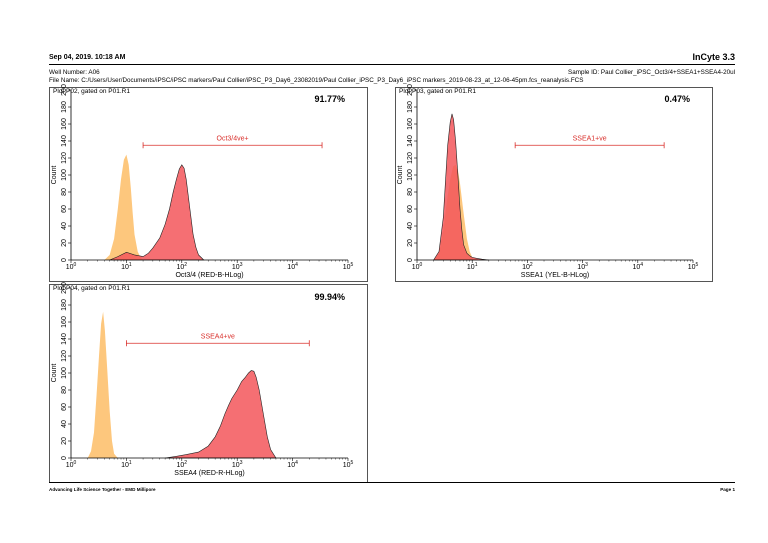 Image resolution: width=768 pixels, height=543 pixels. Describe the element at coordinates (555, 275) in the screenshot. I see `x-axis-label: SSEA1 (YEL-B-HLog)` at that location.